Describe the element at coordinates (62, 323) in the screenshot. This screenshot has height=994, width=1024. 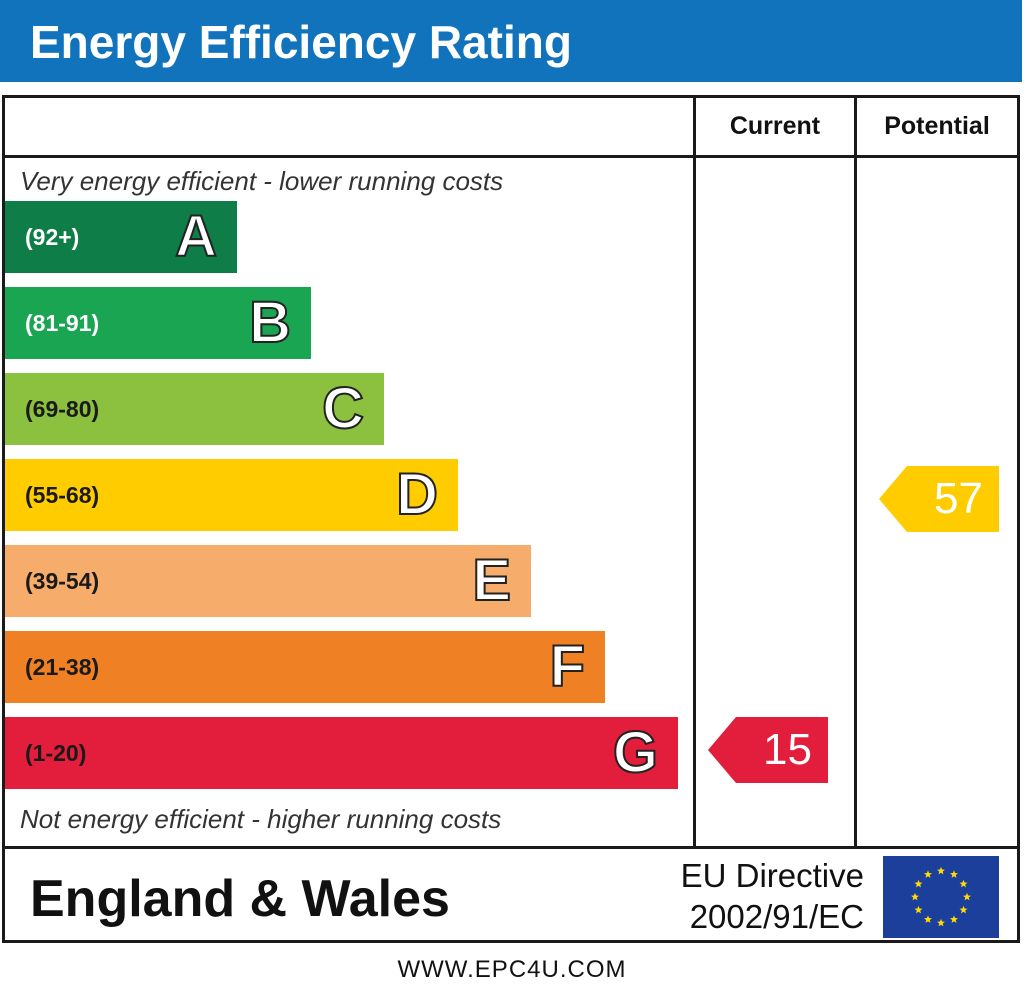
I see `band-range-label: (81-91)` at that location.